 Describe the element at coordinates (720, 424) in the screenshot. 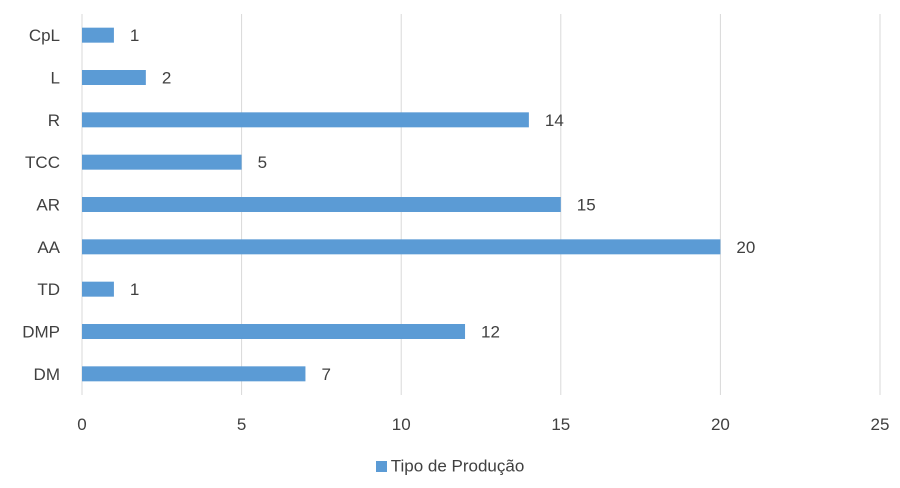

I see `x-tick-label: 20` at that location.